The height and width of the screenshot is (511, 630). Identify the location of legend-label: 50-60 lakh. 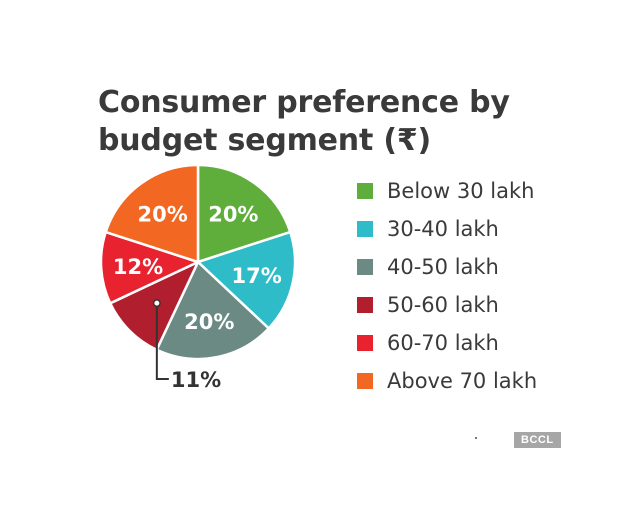
(443, 305).